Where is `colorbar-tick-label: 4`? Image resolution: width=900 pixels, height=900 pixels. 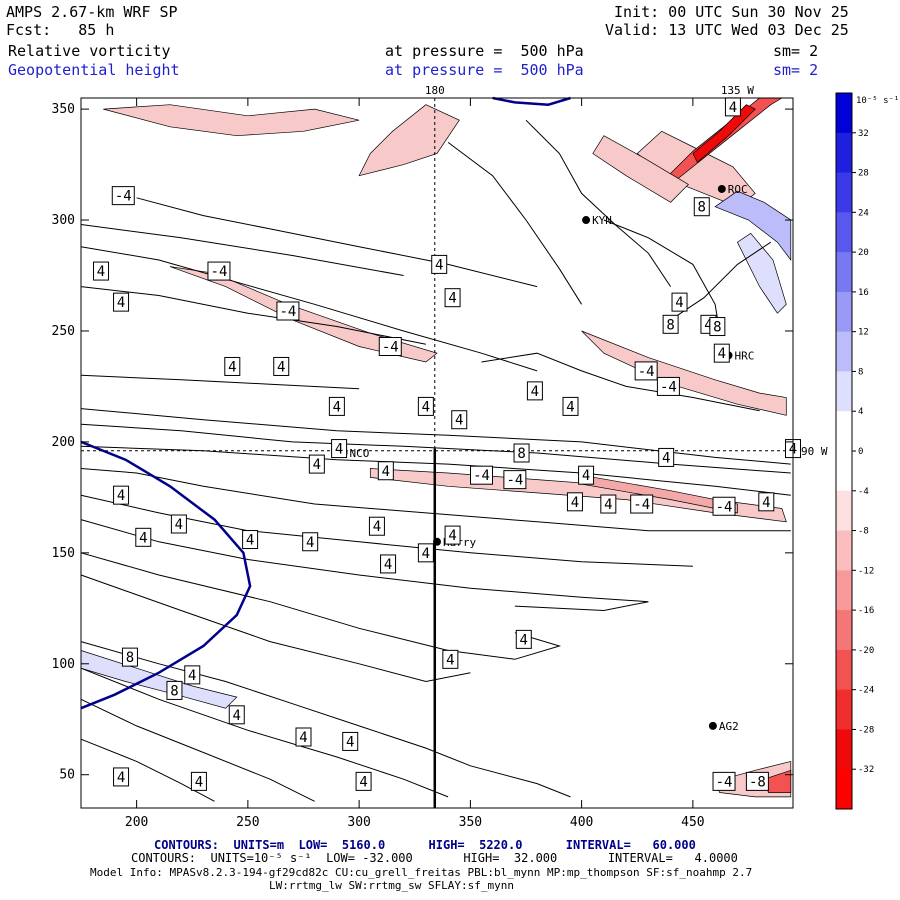 colorbar-tick-label: 4 is located at coordinates (860, 412).